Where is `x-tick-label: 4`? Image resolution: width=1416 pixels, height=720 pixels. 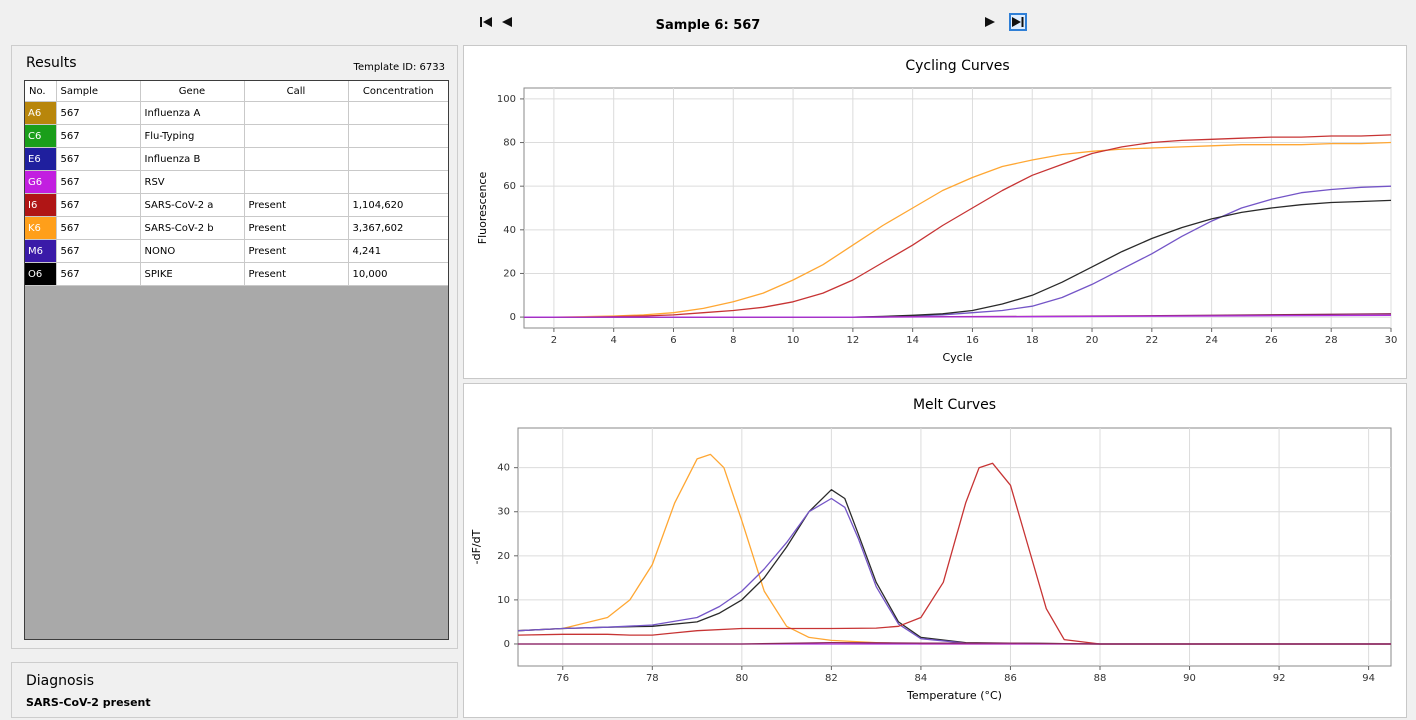
x-tick-label: 4 is located at coordinates (614, 340).